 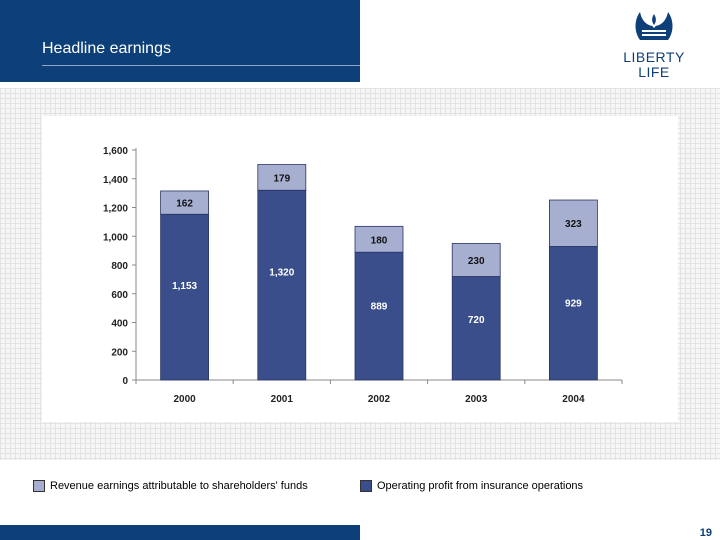 What do you see at coordinates (125, 381) in the screenshot?
I see `y-tick-label: 0` at bounding box center [125, 381].